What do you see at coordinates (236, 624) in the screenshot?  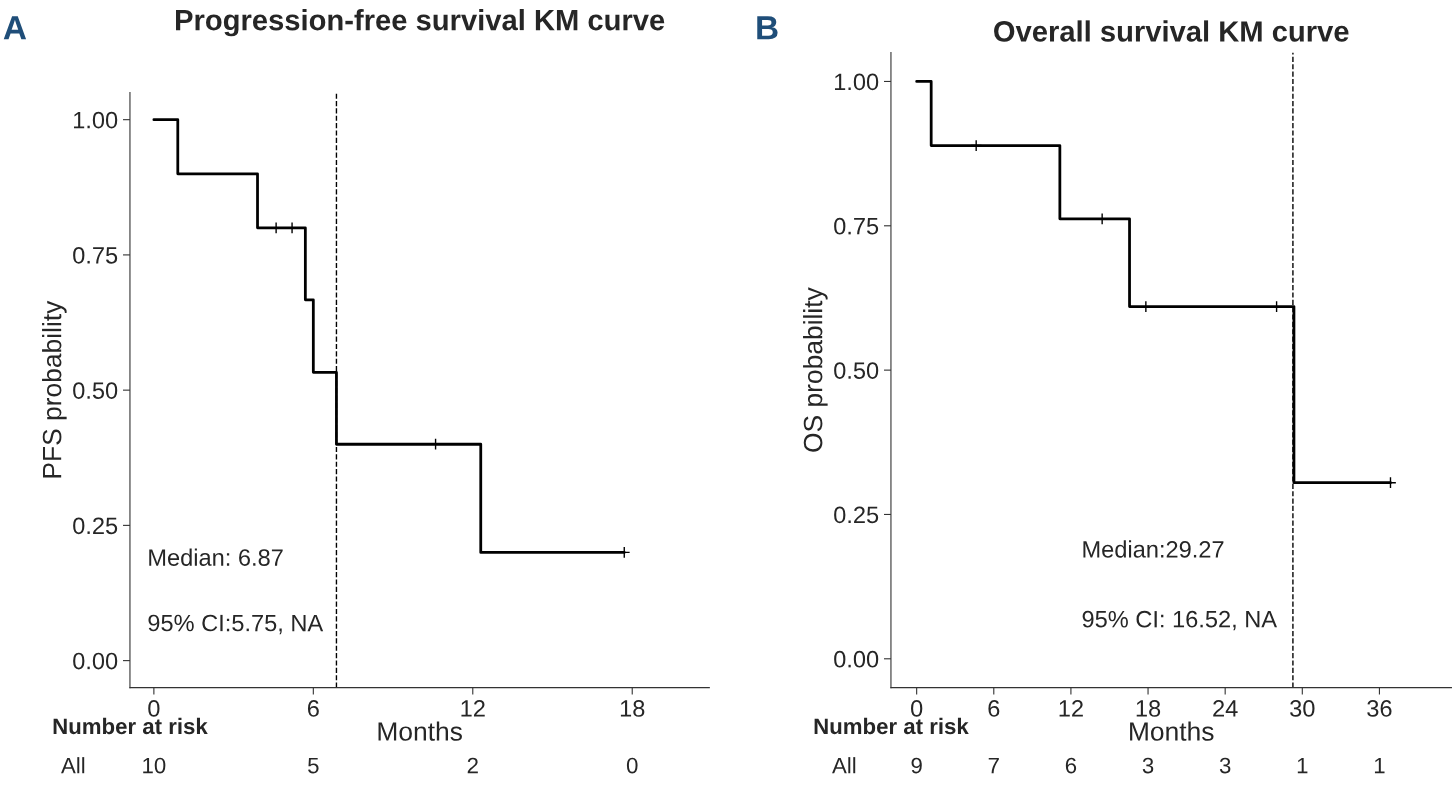 I see `annotation: 95% CI:5.75, NA` at bounding box center [236, 624].